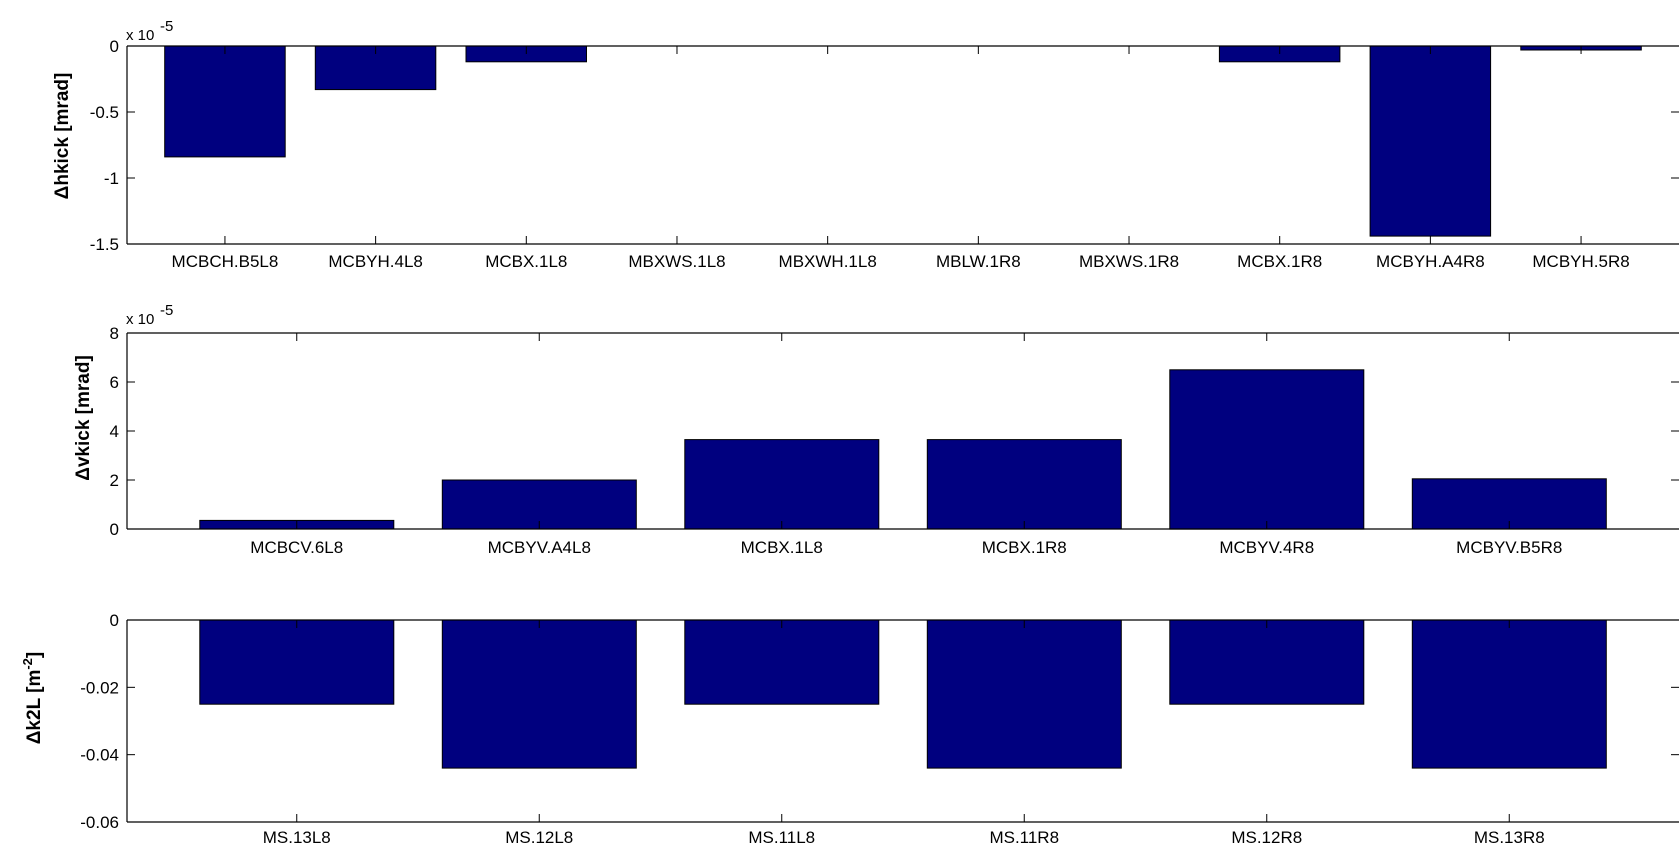 Image resolution: width=1679 pixels, height=845 pixels. Describe the element at coordinates (34, 707) in the screenshot. I see `k2l-y-axis-label-main: Δk2L [m` at that location.